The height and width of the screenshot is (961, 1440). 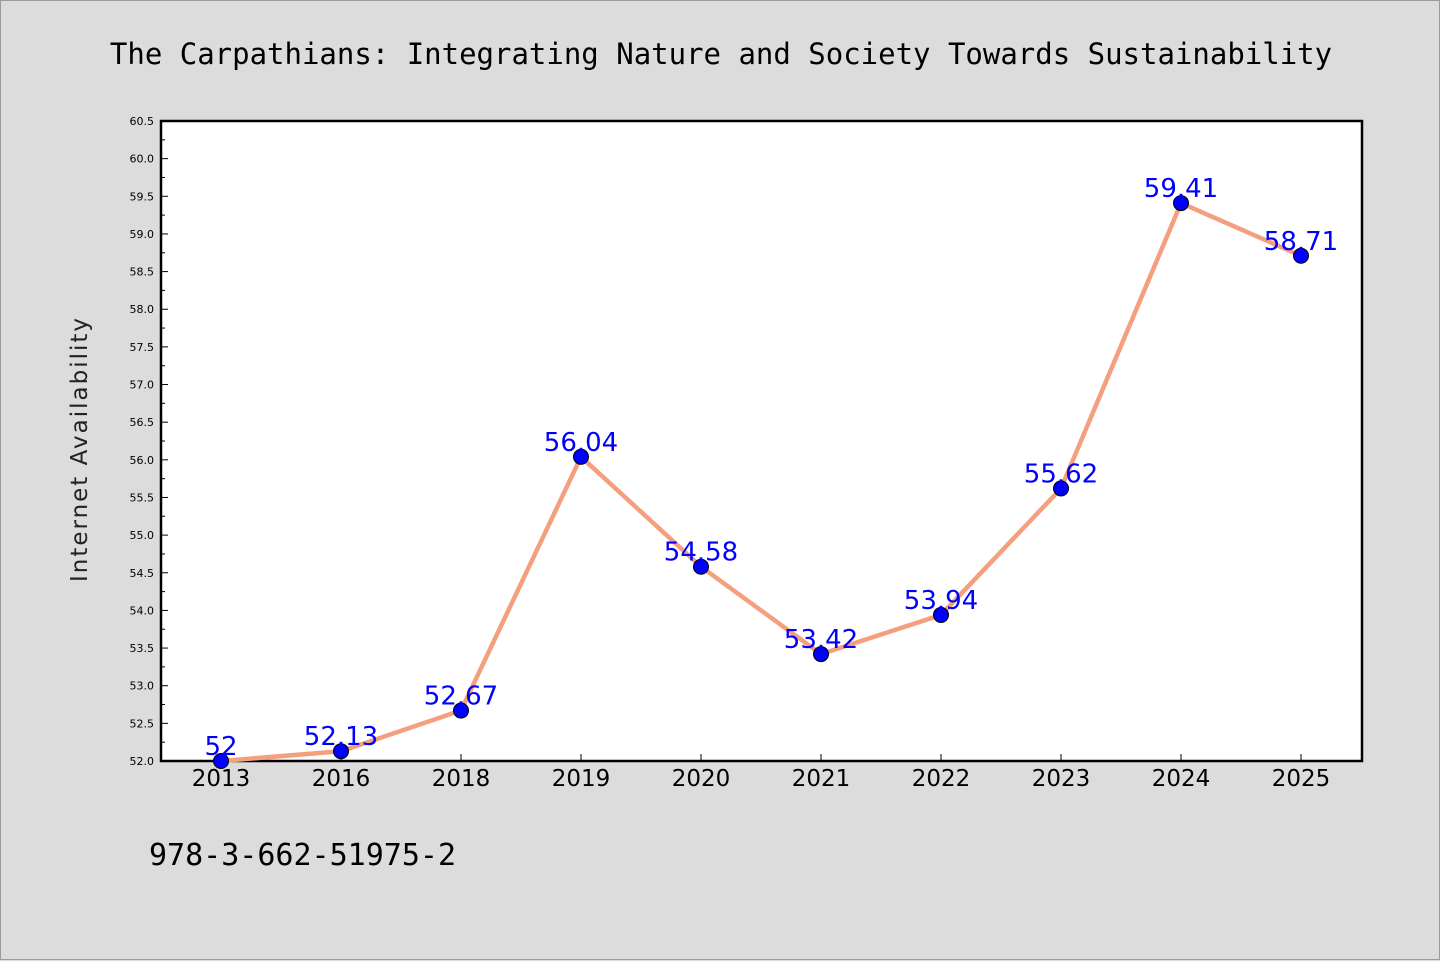 What do you see at coordinates (142, 121) in the screenshot?
I see `y-tick-label: 60.5` at bounding box center [142, 121].